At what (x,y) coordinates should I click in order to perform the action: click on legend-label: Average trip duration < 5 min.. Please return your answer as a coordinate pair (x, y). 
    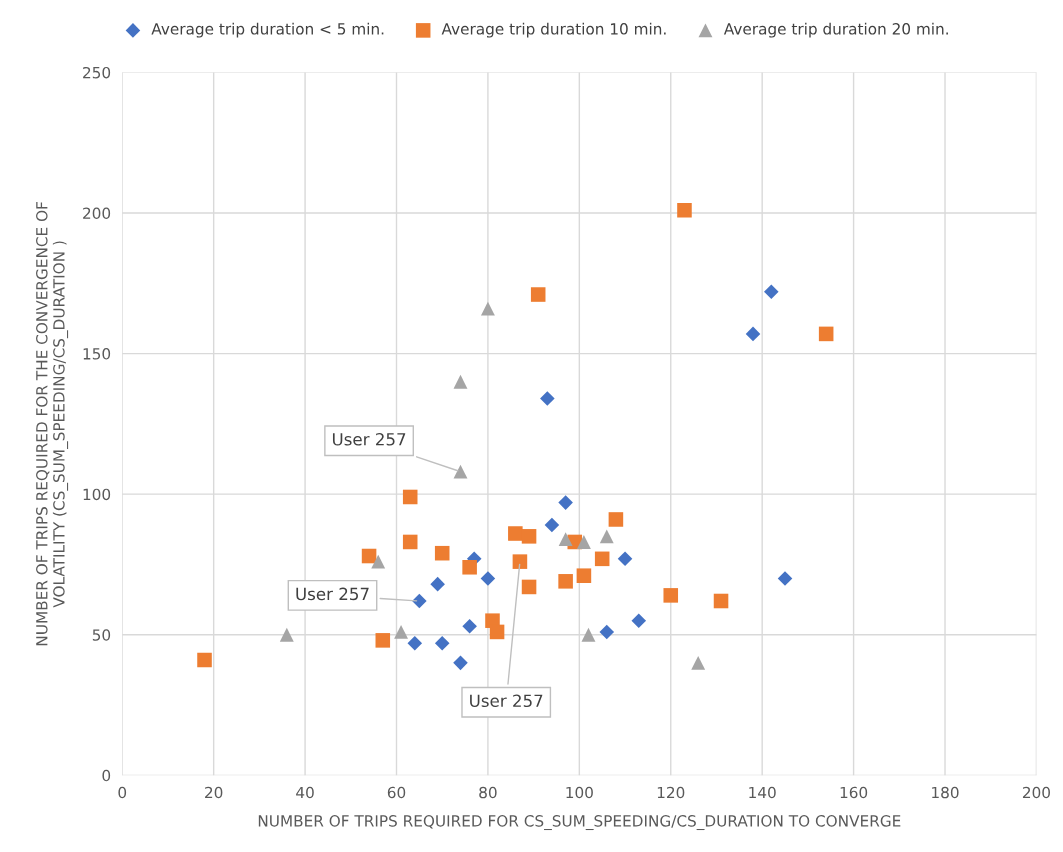
    Looking at the image, I should click on (267, 30).